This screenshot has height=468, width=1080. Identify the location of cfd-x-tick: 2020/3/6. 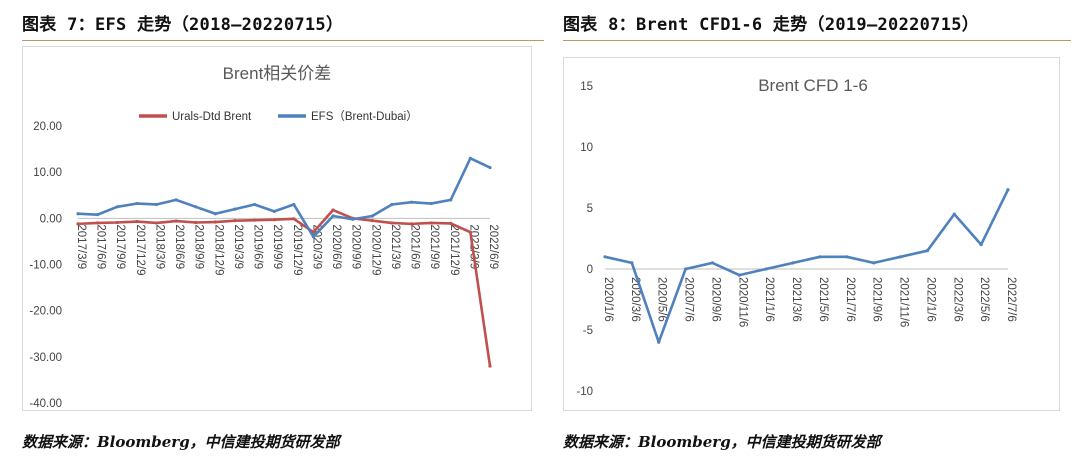
(635, 299).